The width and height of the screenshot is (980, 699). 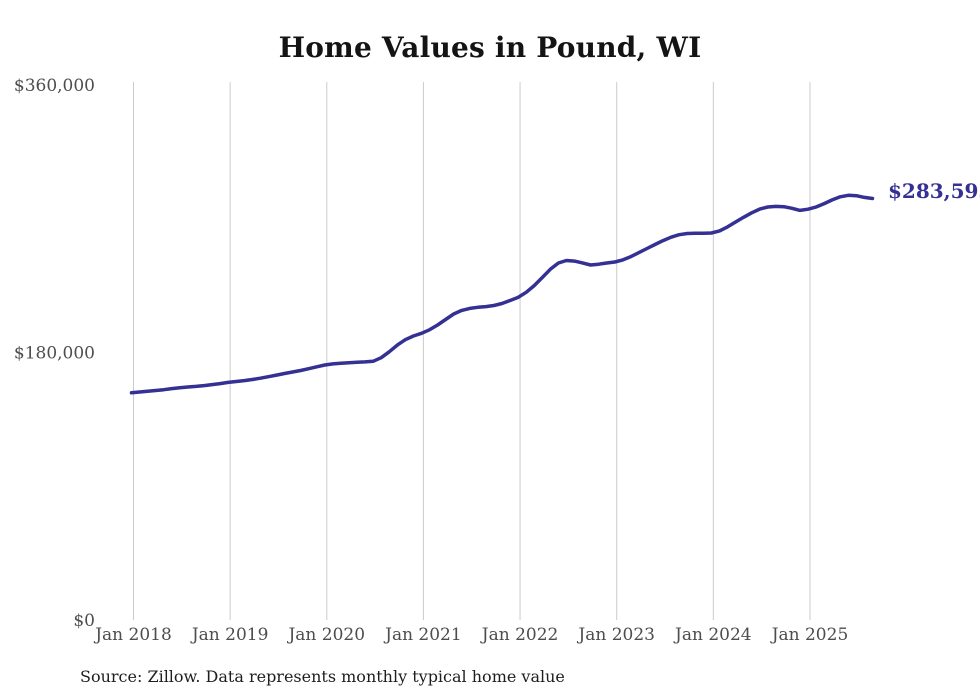 What do you see at coordinates (132, 635) in the screenshot?
I see `x-tick-label: Jan 2018` at bounding box center [132, 635].